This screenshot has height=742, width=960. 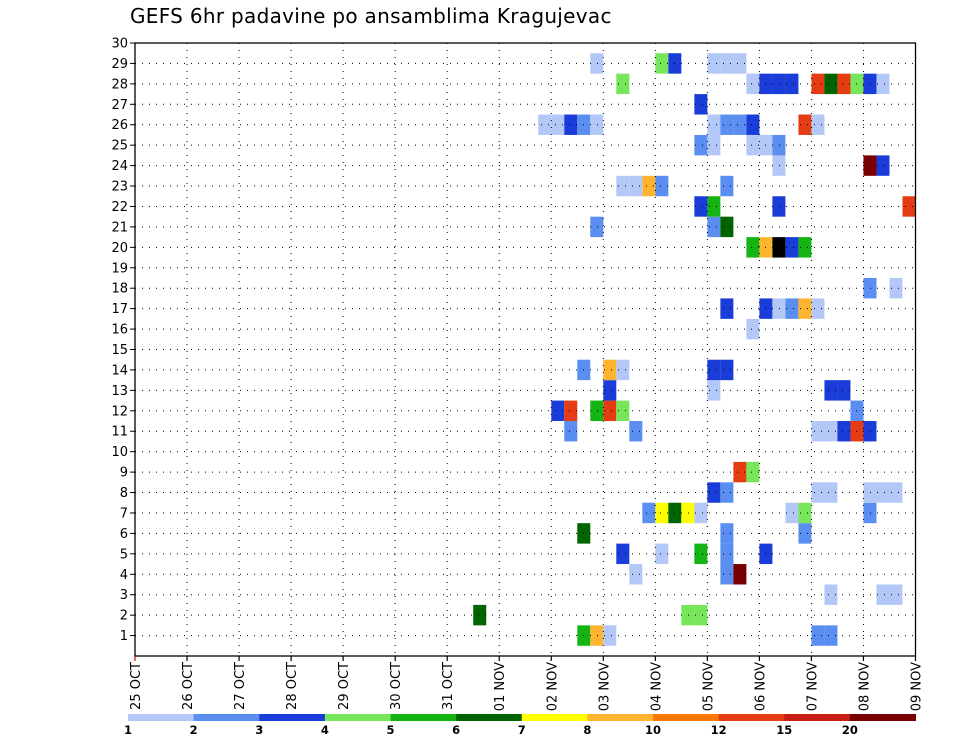 What do you see at coordinates (119, 84) in the screenshot?
I see `y-tick-label: 28` at bounding box center [119, 84].